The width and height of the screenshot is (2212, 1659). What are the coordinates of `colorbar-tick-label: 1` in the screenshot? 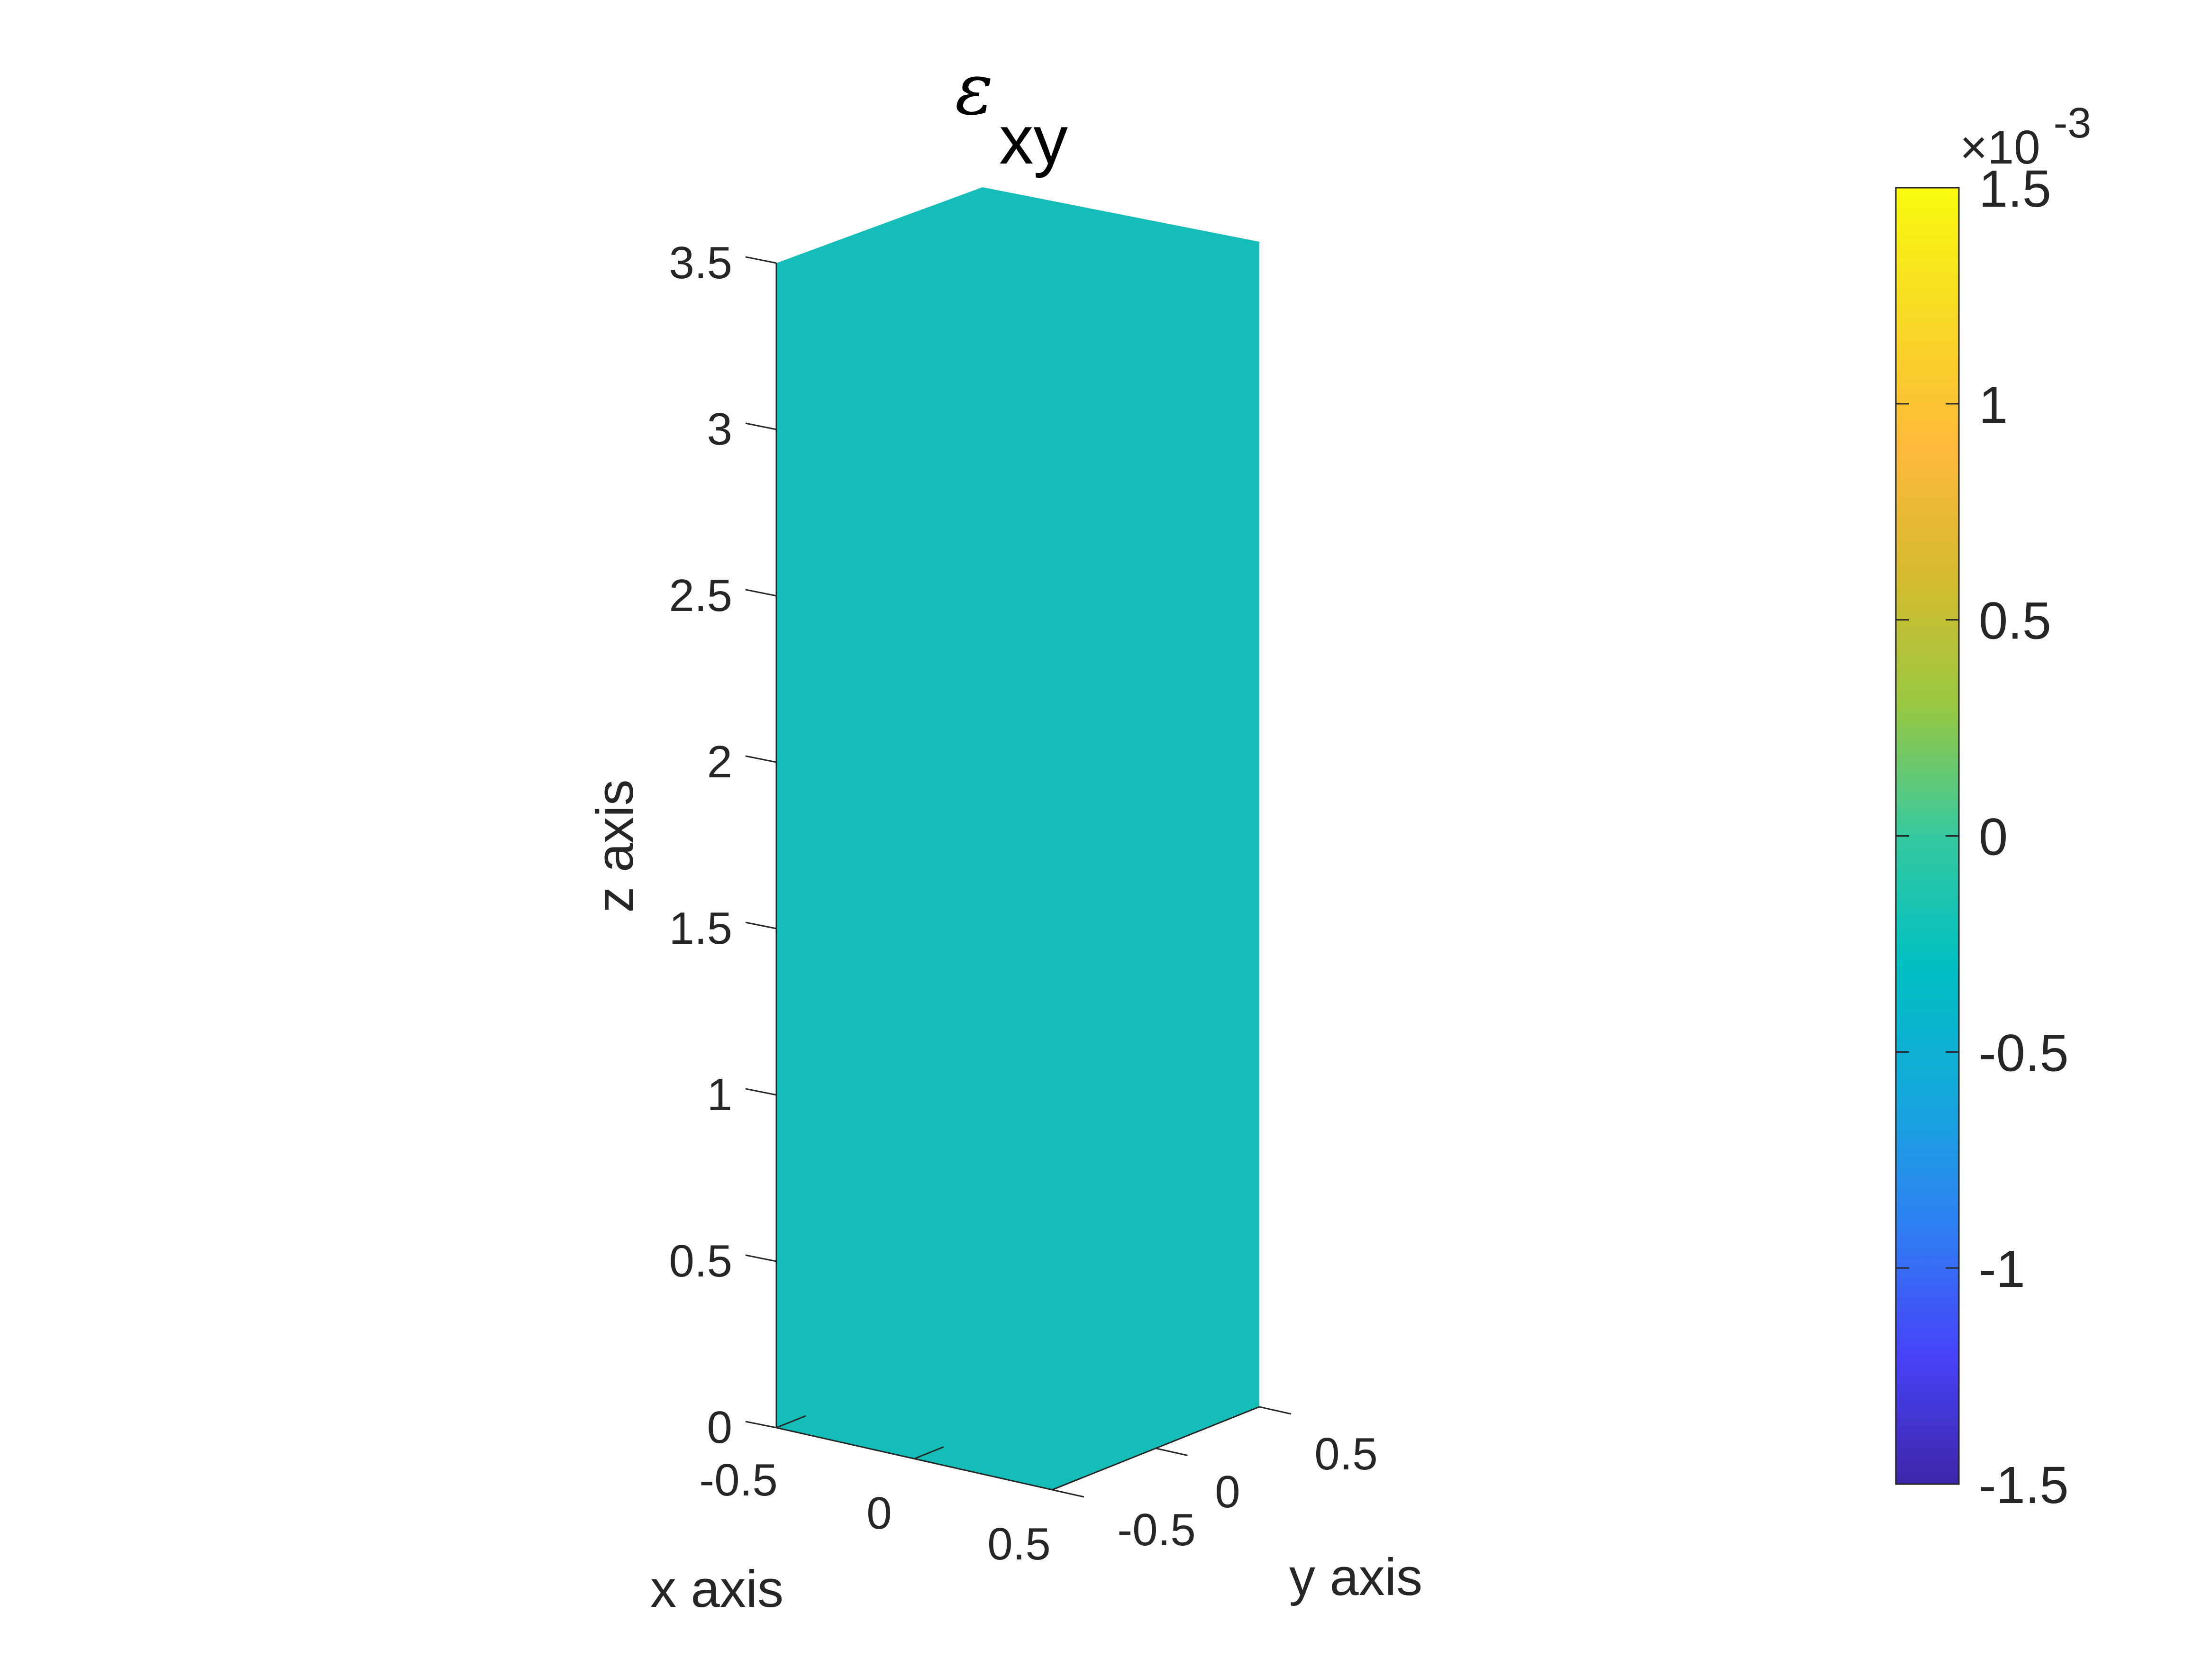 It's located at (1994, 405).